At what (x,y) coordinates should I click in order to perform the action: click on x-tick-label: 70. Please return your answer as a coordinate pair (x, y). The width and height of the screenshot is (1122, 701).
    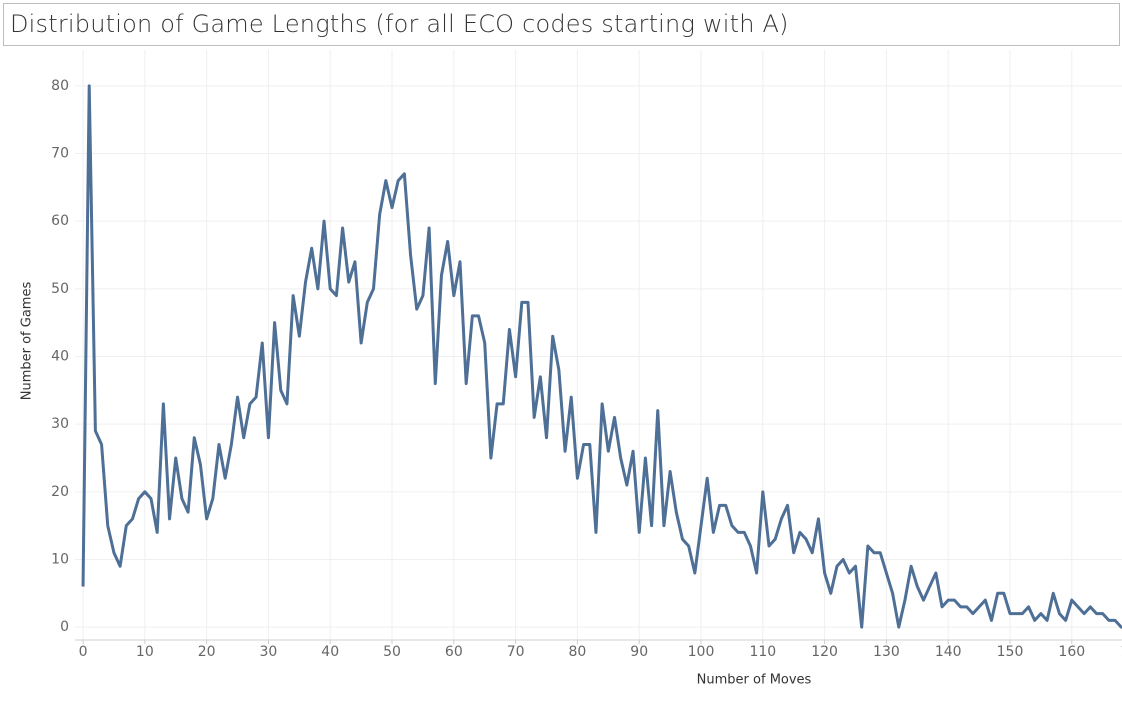
    Looking at the image, I should click on (516, 652).